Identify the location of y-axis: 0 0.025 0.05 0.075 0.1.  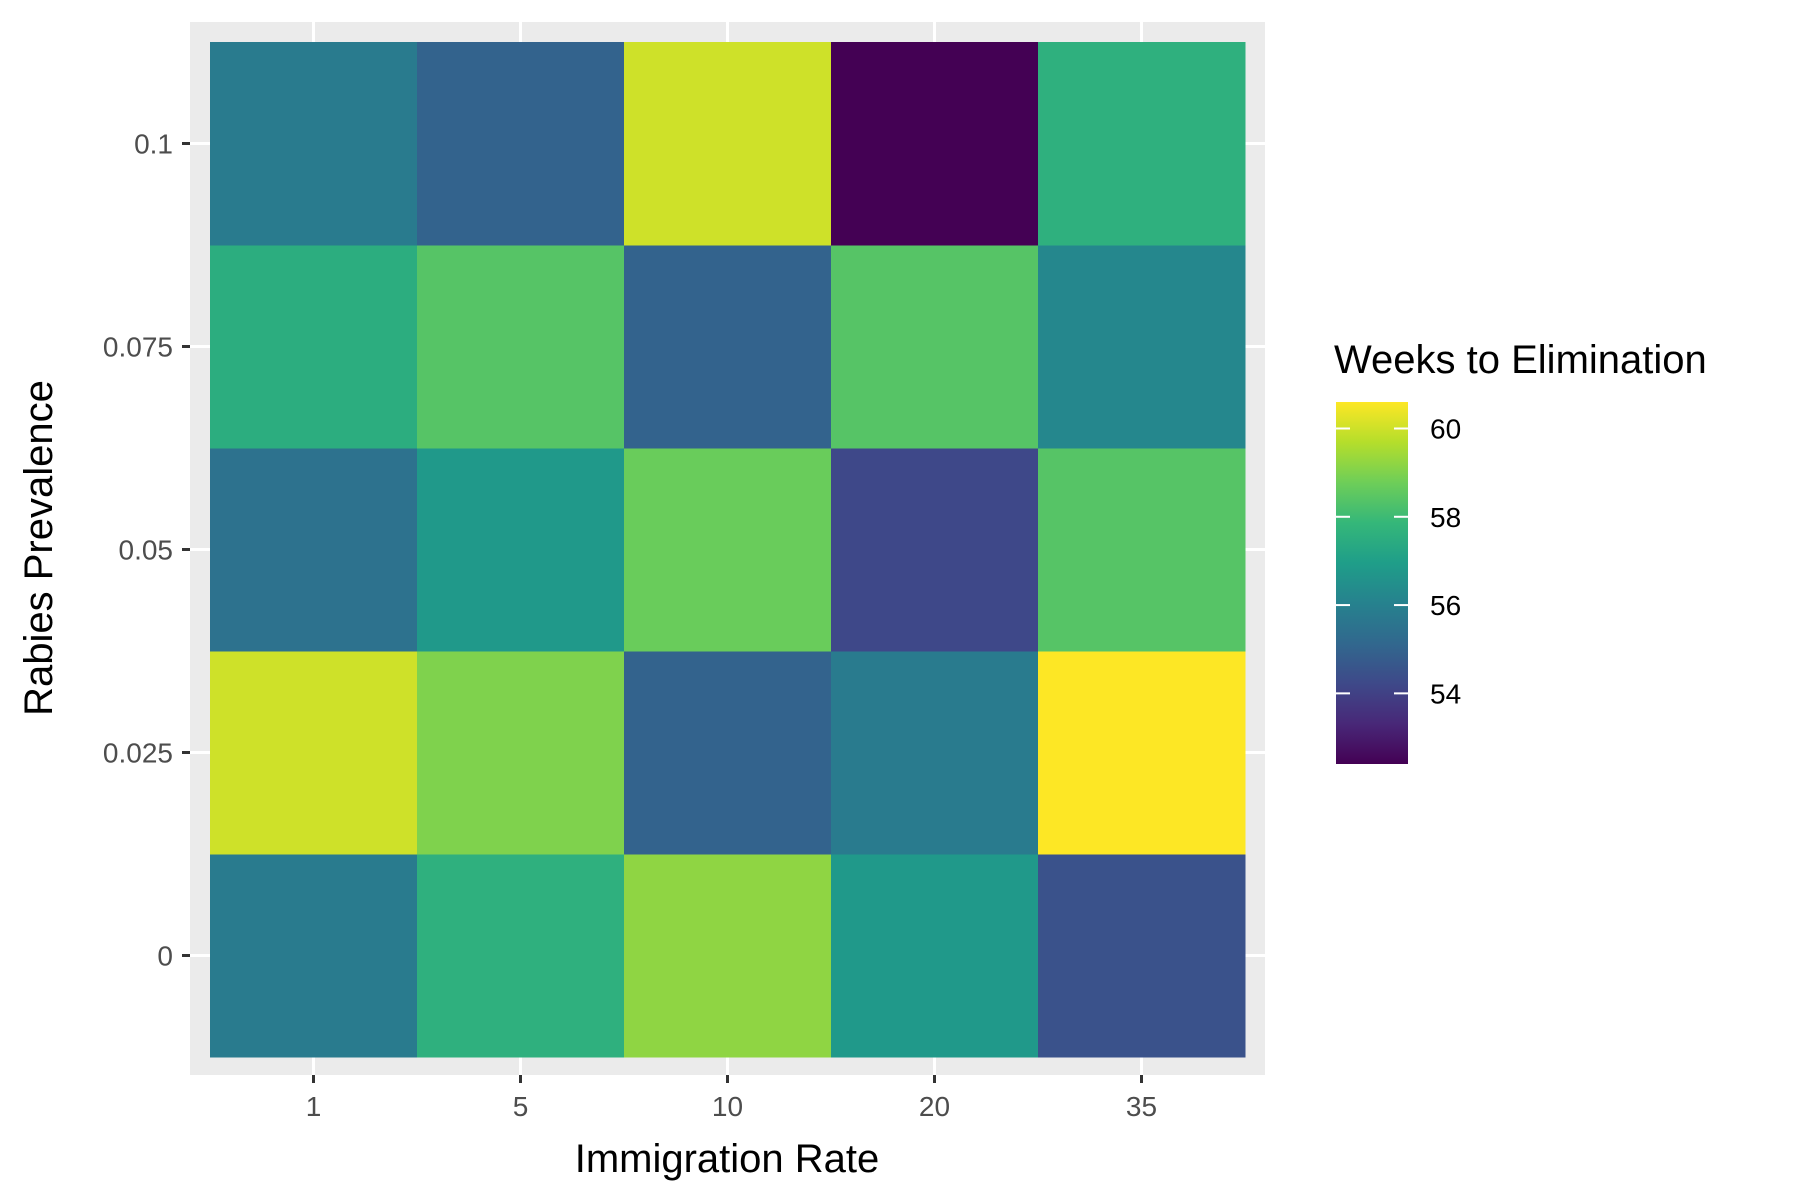
(146, 550).